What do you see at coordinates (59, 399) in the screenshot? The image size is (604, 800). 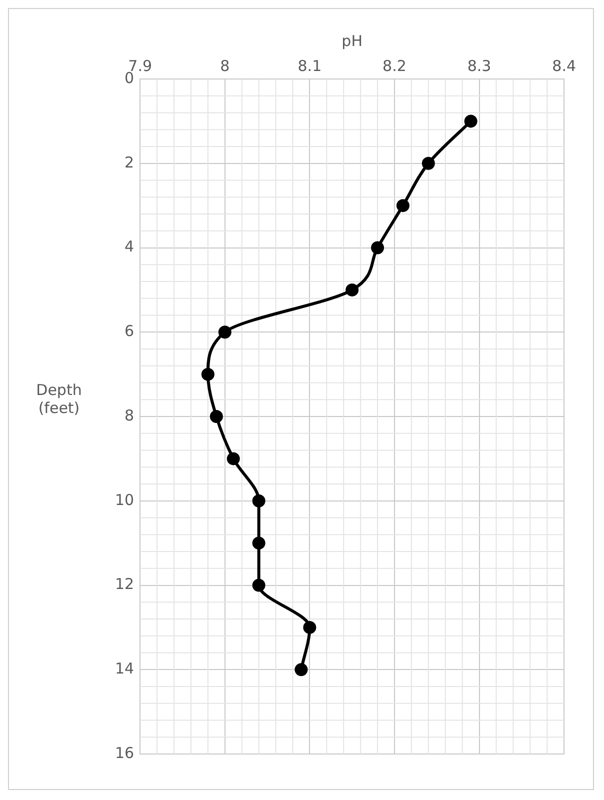 I see `y-axis-title: Depth (feet)` at bounding box center [59, 399].